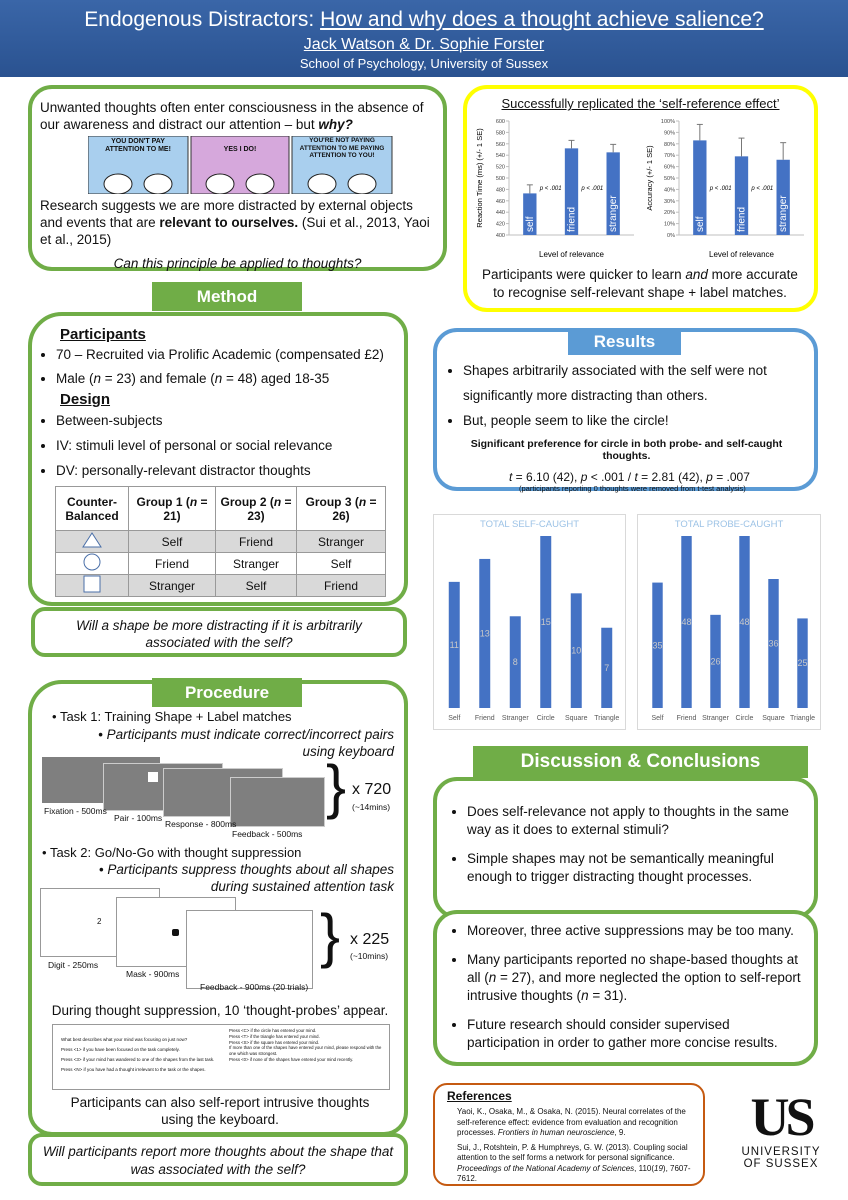 The height and width of the screenshot is (1200, 848). What do you see at coordinates (85, 399) in the screenshot?
I see `section-heading: Design` at bounding box center [85, 399].